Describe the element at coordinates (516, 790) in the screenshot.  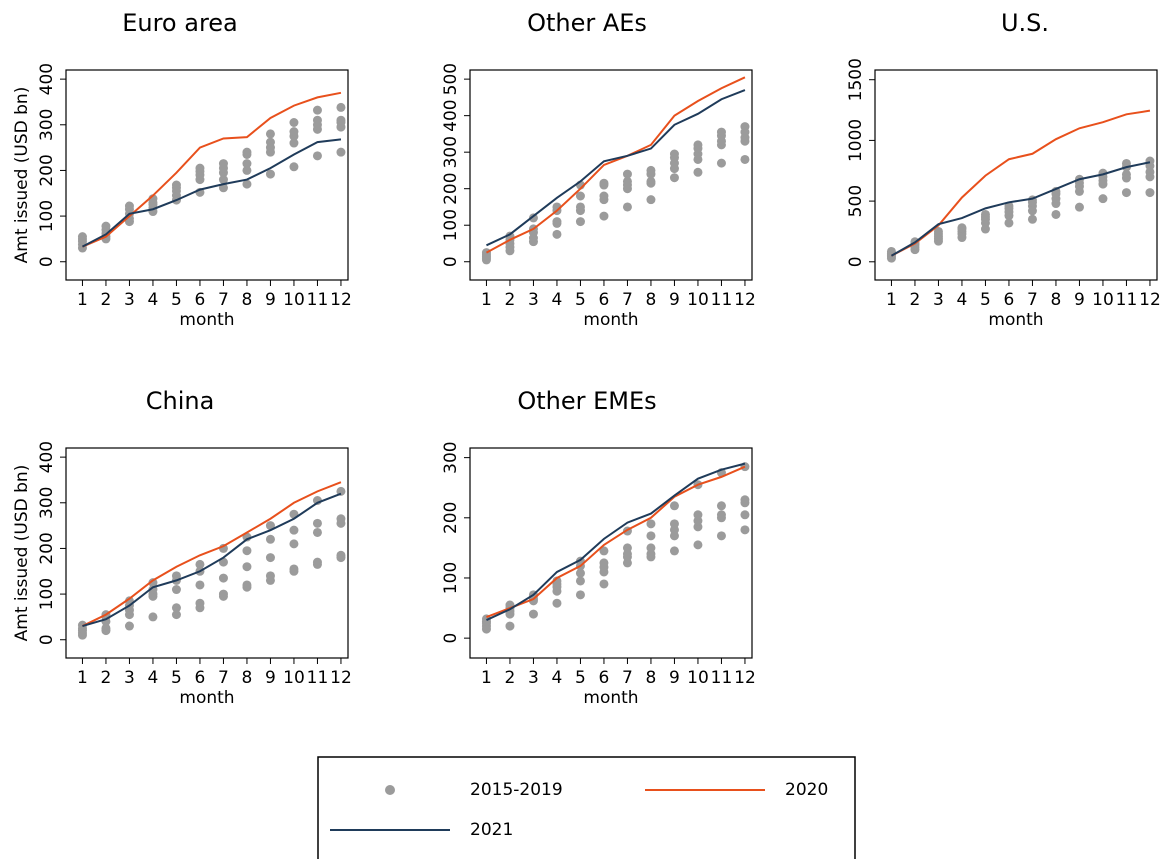
I see `legend-label: 2015-2019` at that location.